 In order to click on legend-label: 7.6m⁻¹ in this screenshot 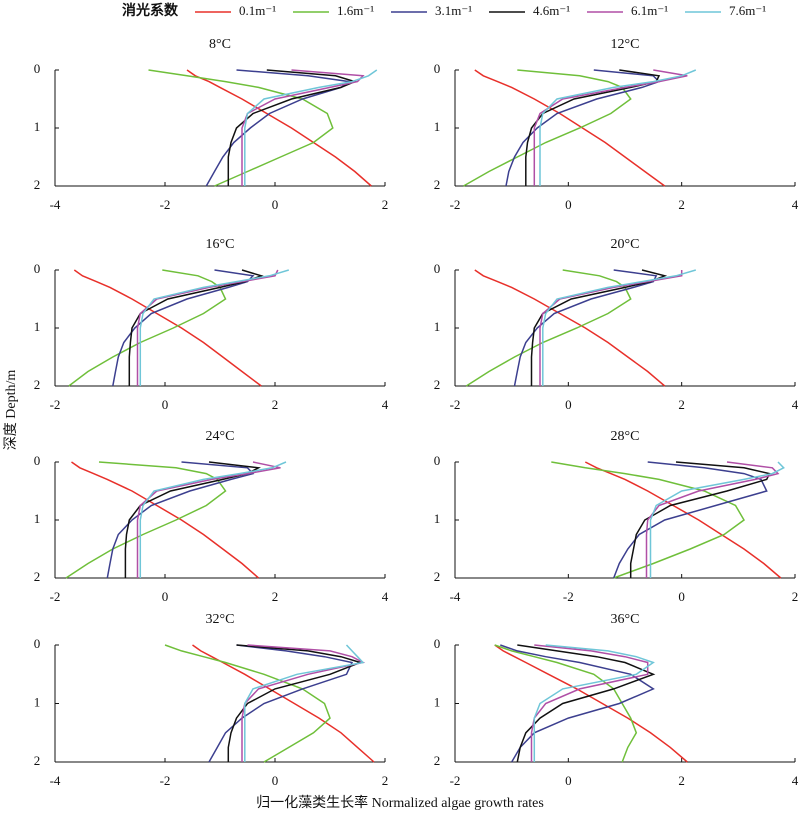, I will do `click(747, 10)`.